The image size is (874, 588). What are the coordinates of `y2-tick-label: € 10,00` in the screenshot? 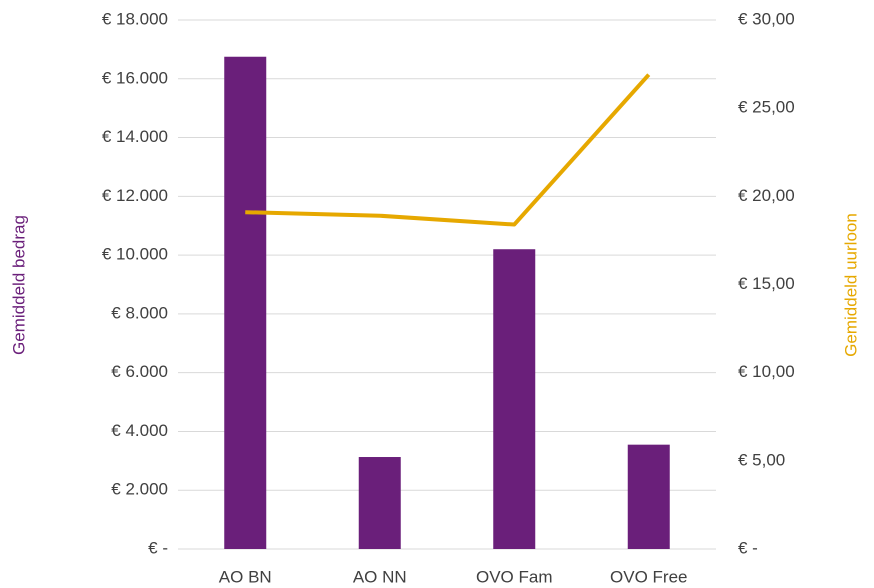 It's located at (766, 371).